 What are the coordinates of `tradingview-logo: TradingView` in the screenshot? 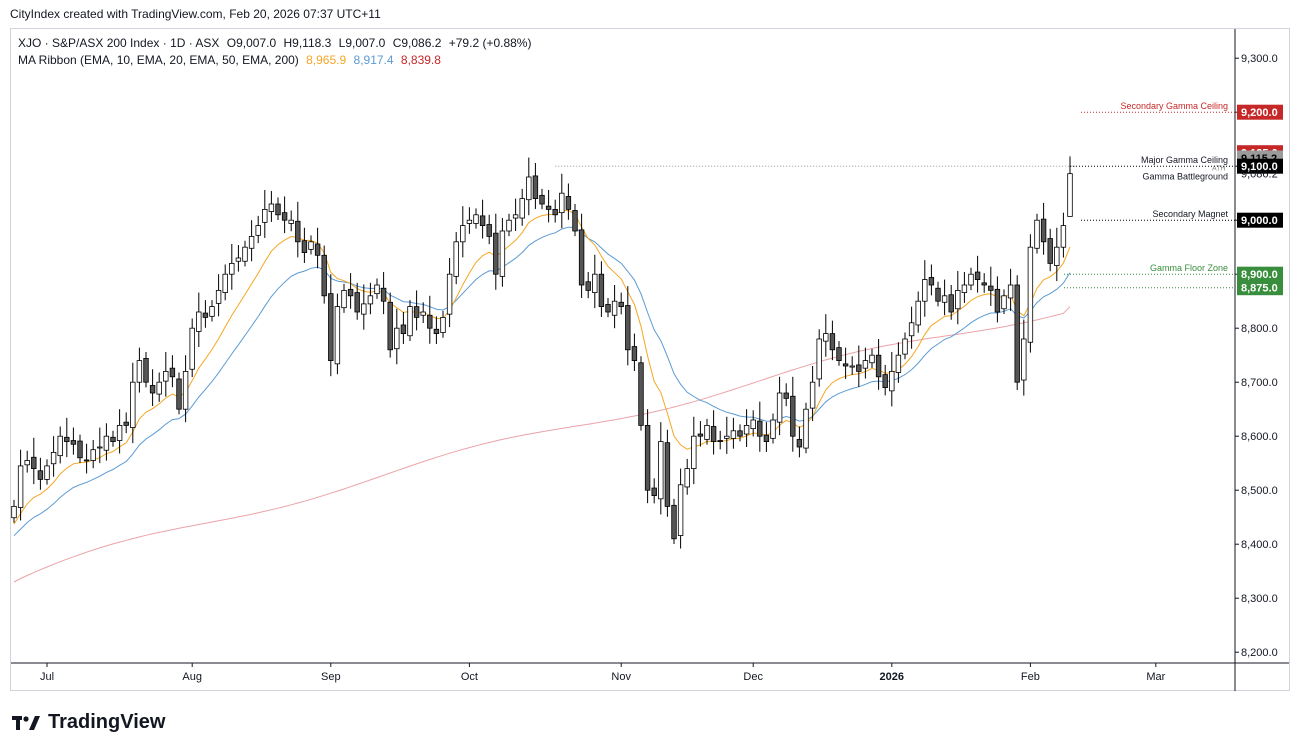 It's located at (88, 722).